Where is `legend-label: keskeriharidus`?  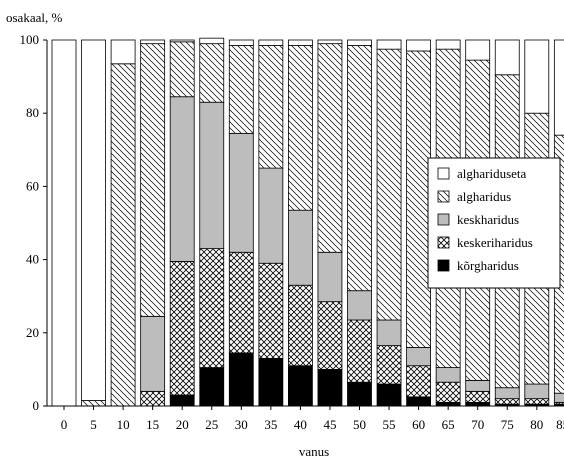 legend-label: keskeriharidus is located at coordinates (495, 242).